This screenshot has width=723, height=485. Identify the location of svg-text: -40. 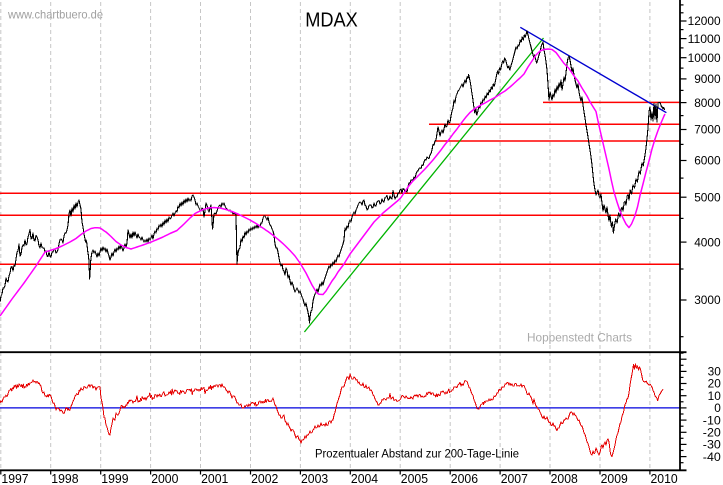
(712, 457).